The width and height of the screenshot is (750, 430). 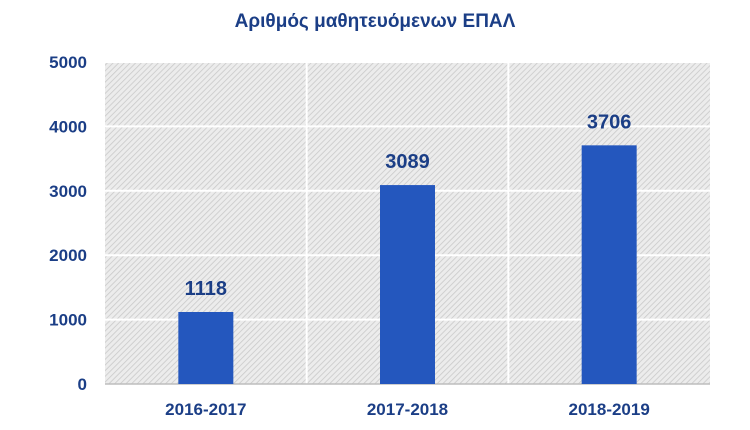 I want to click on y-tick-label: 3000, so click(x=68, y=191).